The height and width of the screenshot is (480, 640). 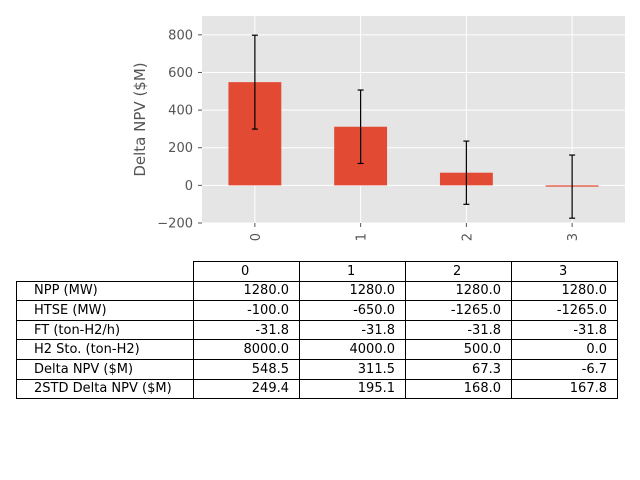 I want to click on table-cell: -100.0, so click(x=246, y=310).